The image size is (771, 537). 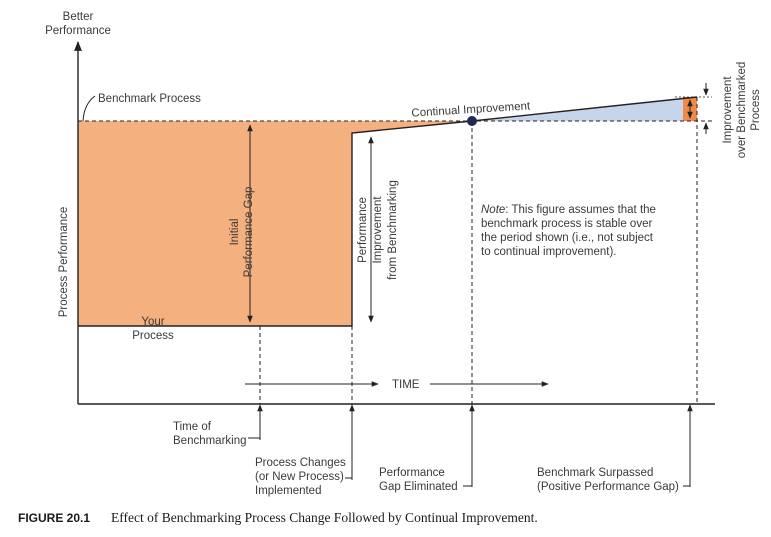 What do you see at coordinates (406, 385) in the screenshot?
I see `time-label: TIME` at bounding box center [406, 385].